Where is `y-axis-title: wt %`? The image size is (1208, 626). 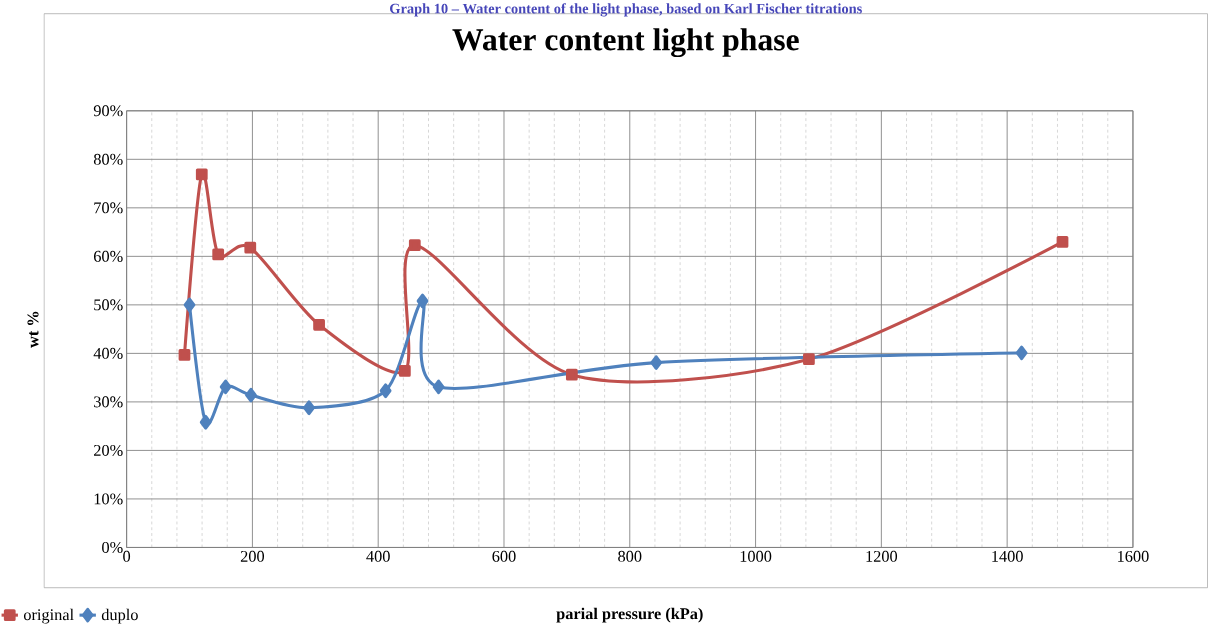
y-axis-title: wt % is located at coordinates (33, 330).